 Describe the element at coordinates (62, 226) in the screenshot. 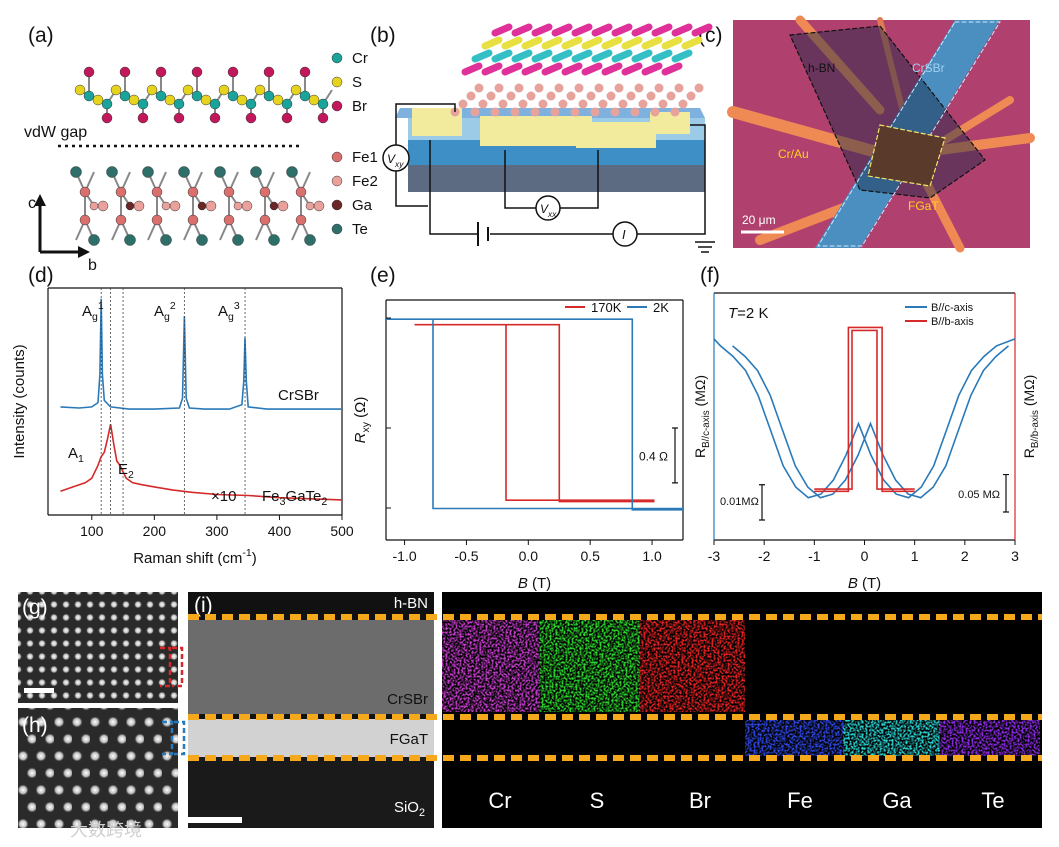

I see `axes-arrows` at that location.